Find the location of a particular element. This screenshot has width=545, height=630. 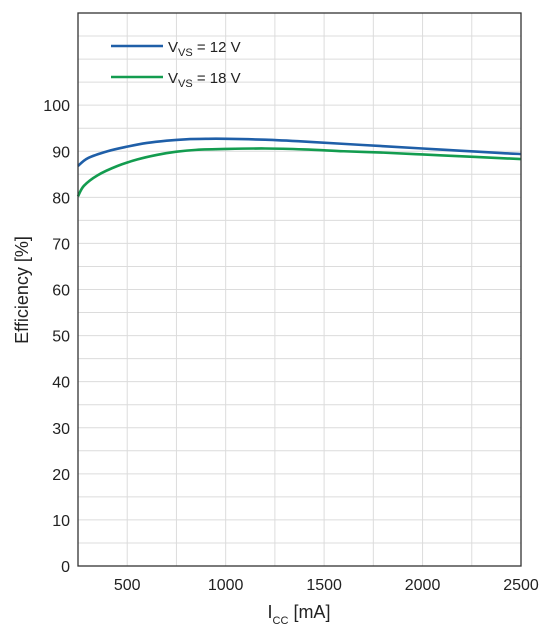

legend: VVS = 12 V VVS = 18 V is located at coordinates (176, 64).